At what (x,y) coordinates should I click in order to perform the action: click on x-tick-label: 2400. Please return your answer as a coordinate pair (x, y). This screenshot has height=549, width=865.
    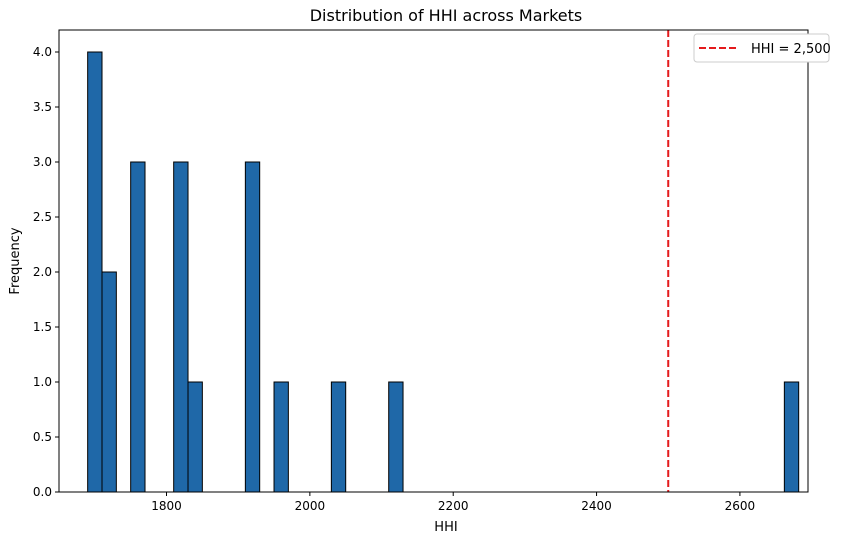
    Looking at the image, I should click on (596, 506).